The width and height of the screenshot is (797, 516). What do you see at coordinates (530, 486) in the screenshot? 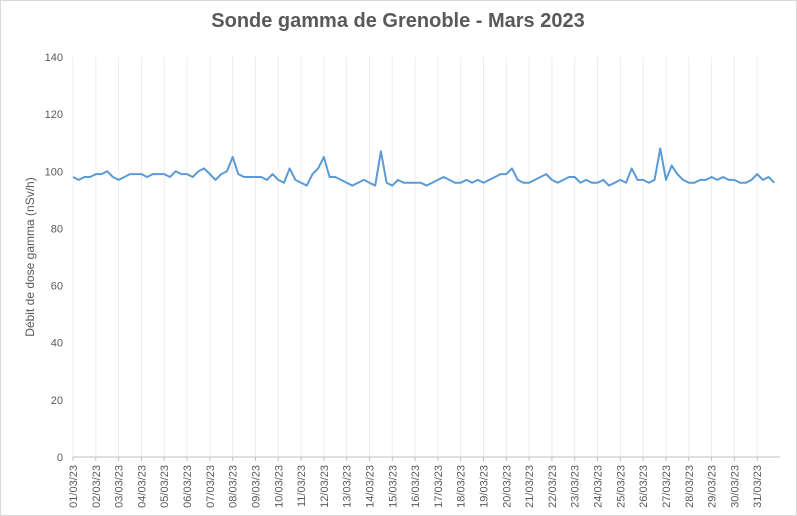
I see `x-tick-label: 21/03/23` at bounding box center [530, 486].